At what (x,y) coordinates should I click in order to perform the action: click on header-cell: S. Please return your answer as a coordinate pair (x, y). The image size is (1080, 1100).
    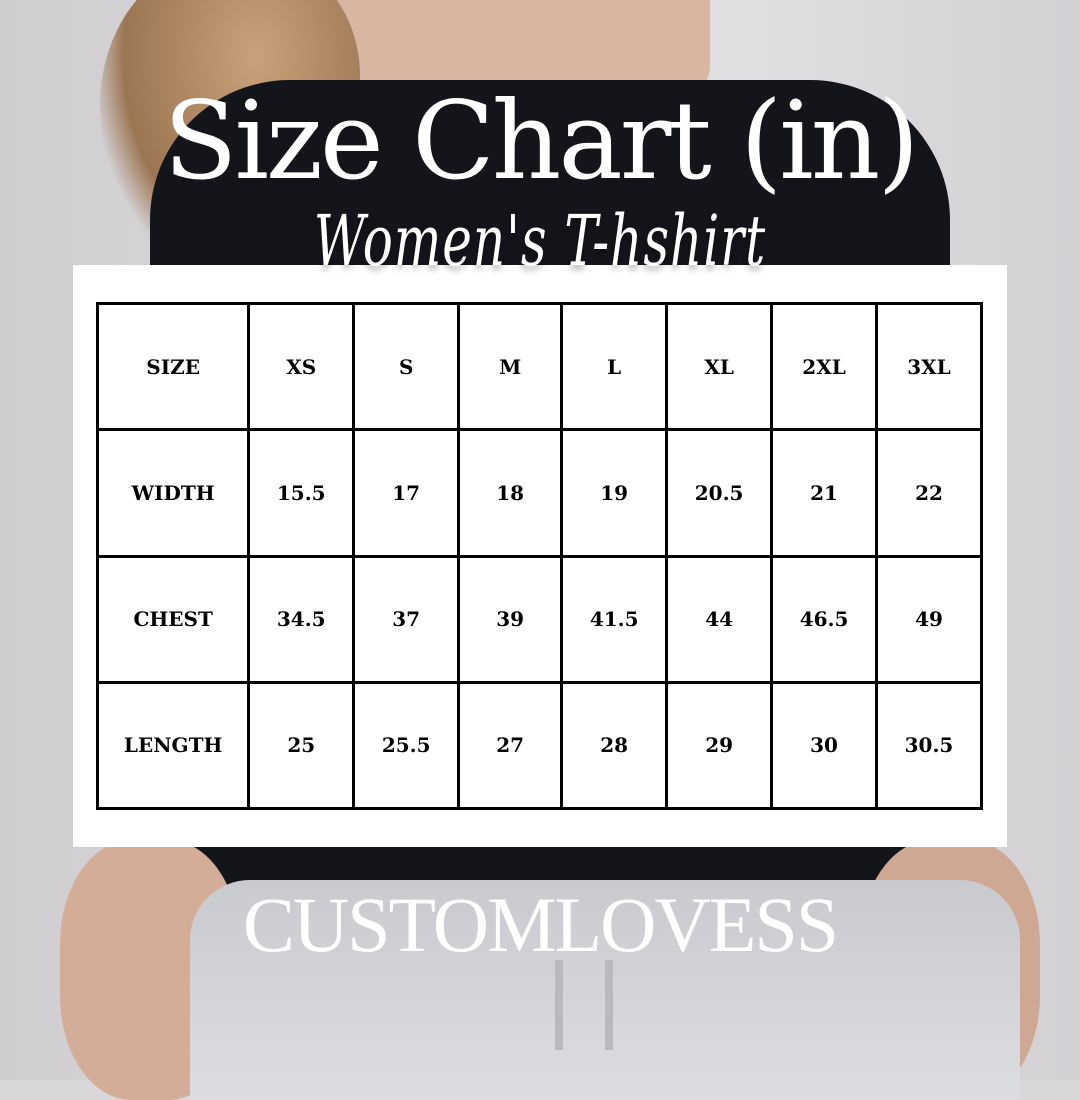
    Looking at the image, I should click on (406, 366).